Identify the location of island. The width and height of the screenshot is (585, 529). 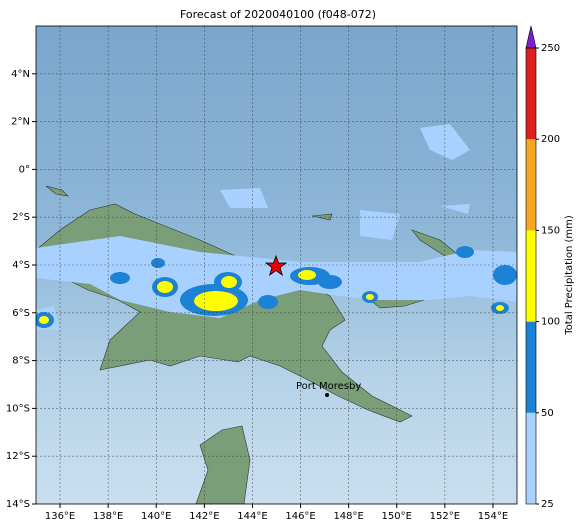
(189, 203).